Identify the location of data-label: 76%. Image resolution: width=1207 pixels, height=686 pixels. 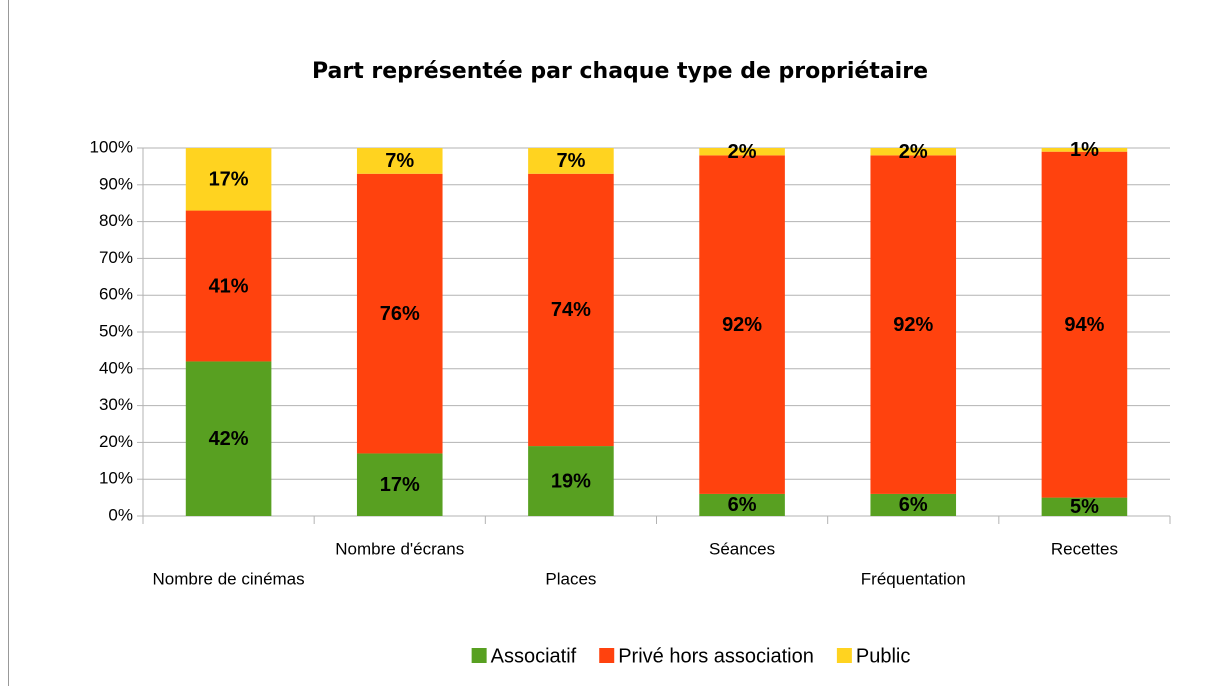
(400, 314).